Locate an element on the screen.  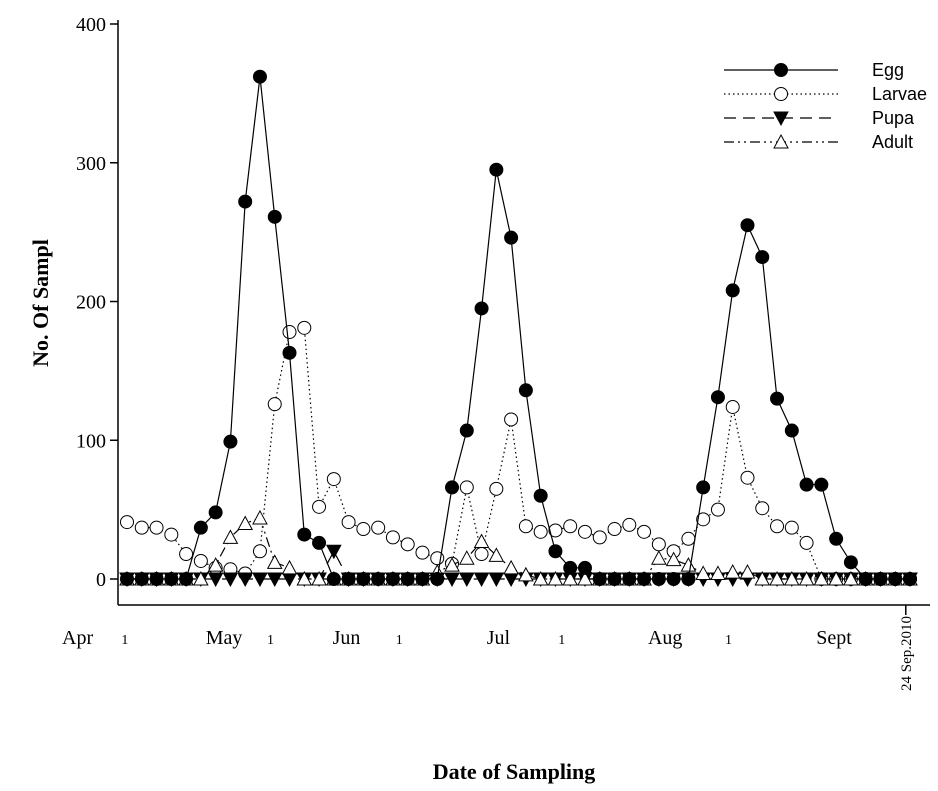
x-tick-label: Sept is located at coordinates (834, 638).